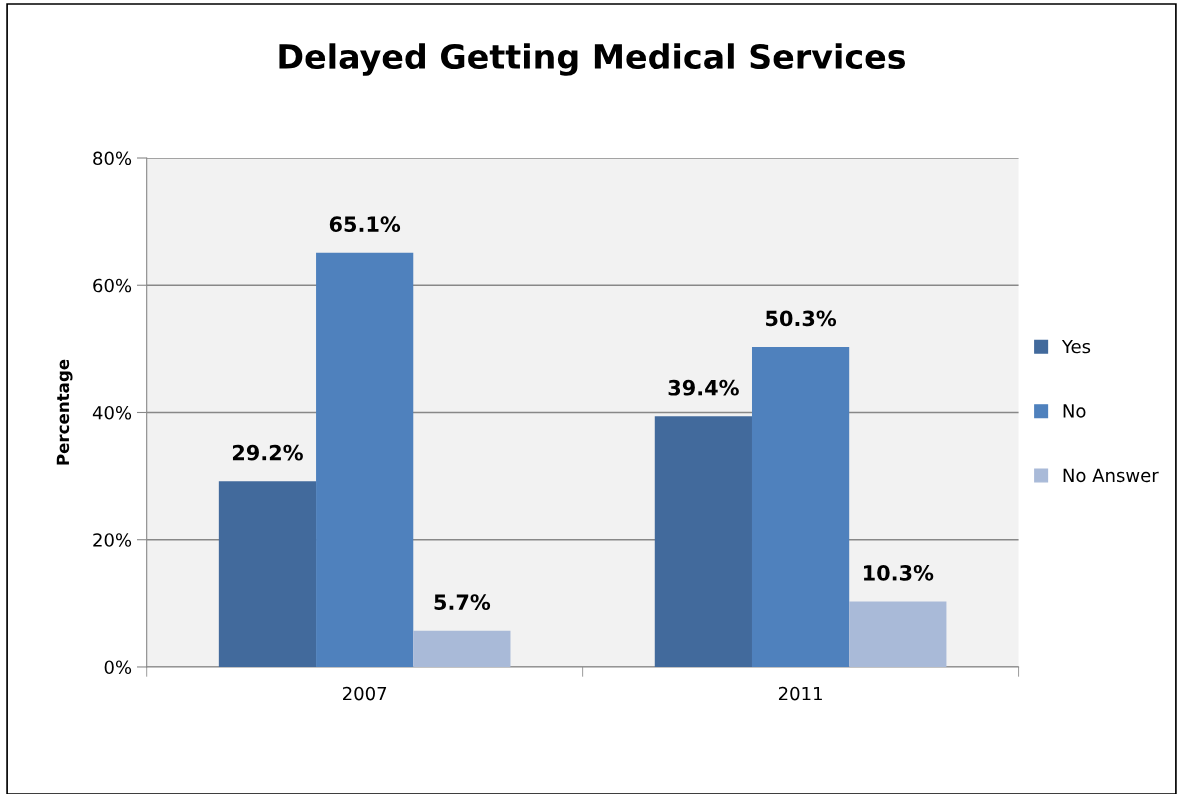  I want to click on legend-label: No Answer, so click(1111, 475).